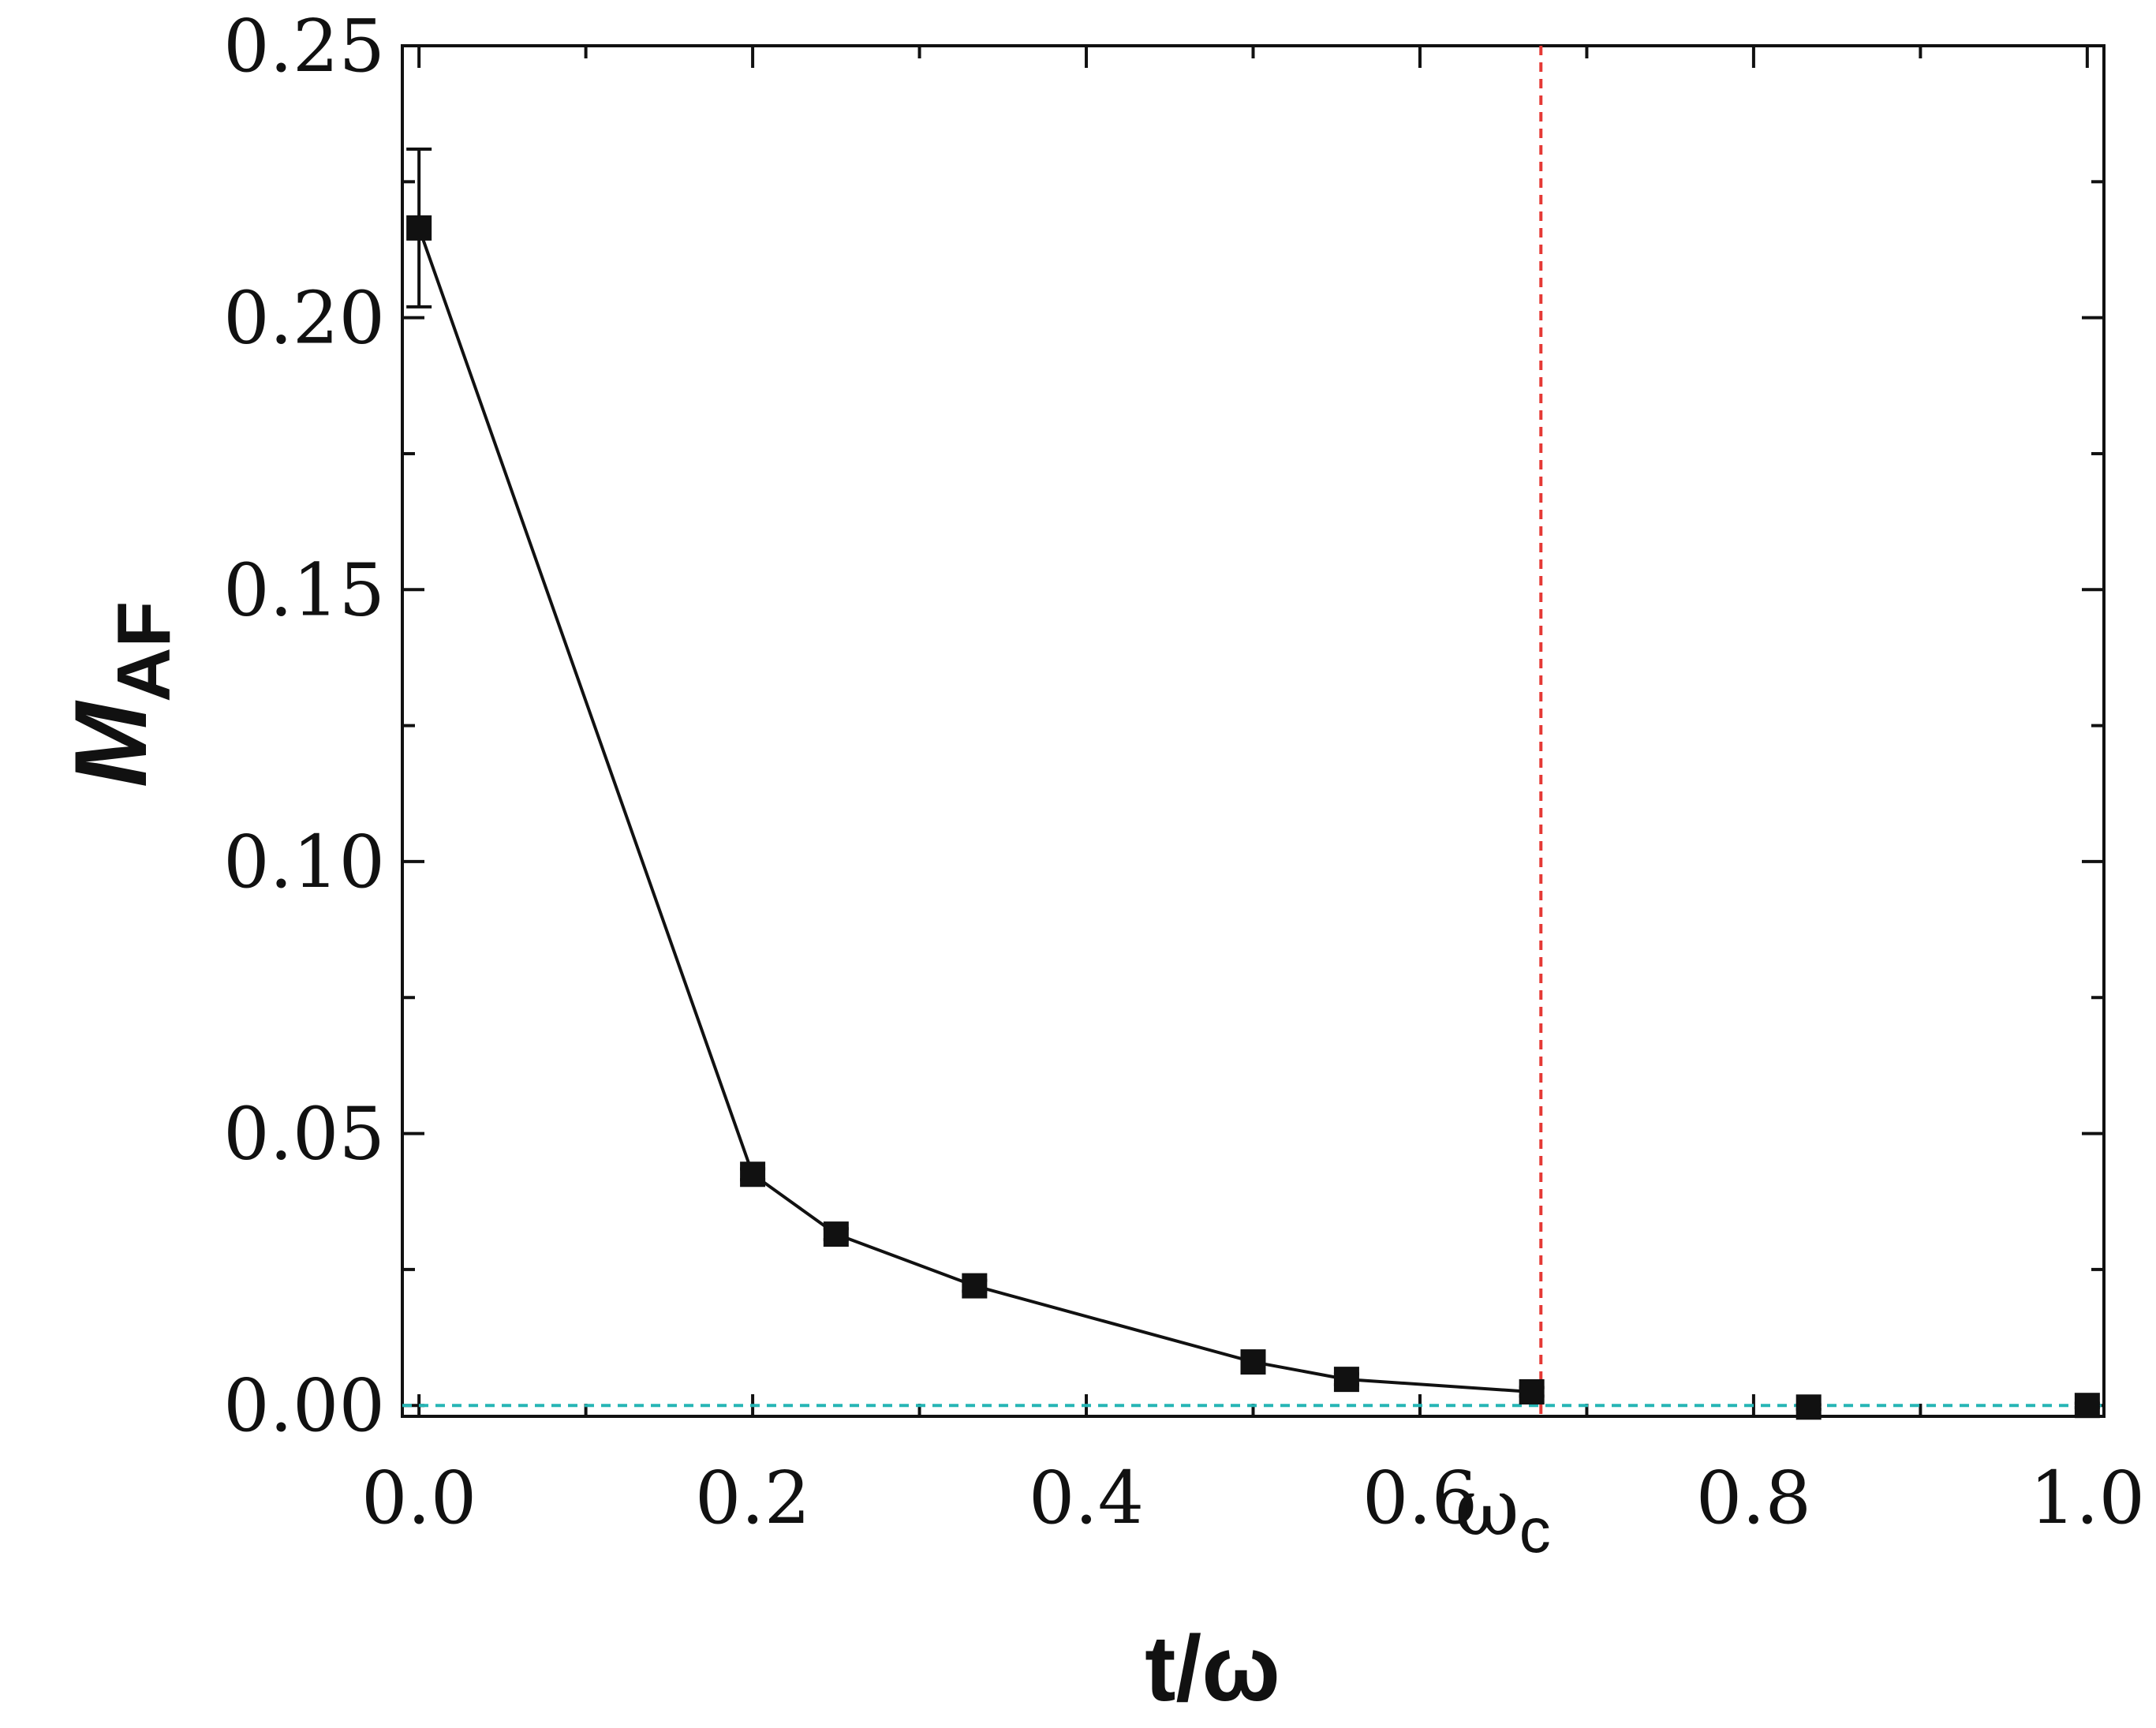 Image resolution: width=2156 pixels, height=1728 pixels. What do you see at coordinates (1253, 1498) in the screenshot?
I see `x-tick-labels: 0.0 0.2 0.4 0.6 0.8 1.0` at bounding box center [1253, 1498].